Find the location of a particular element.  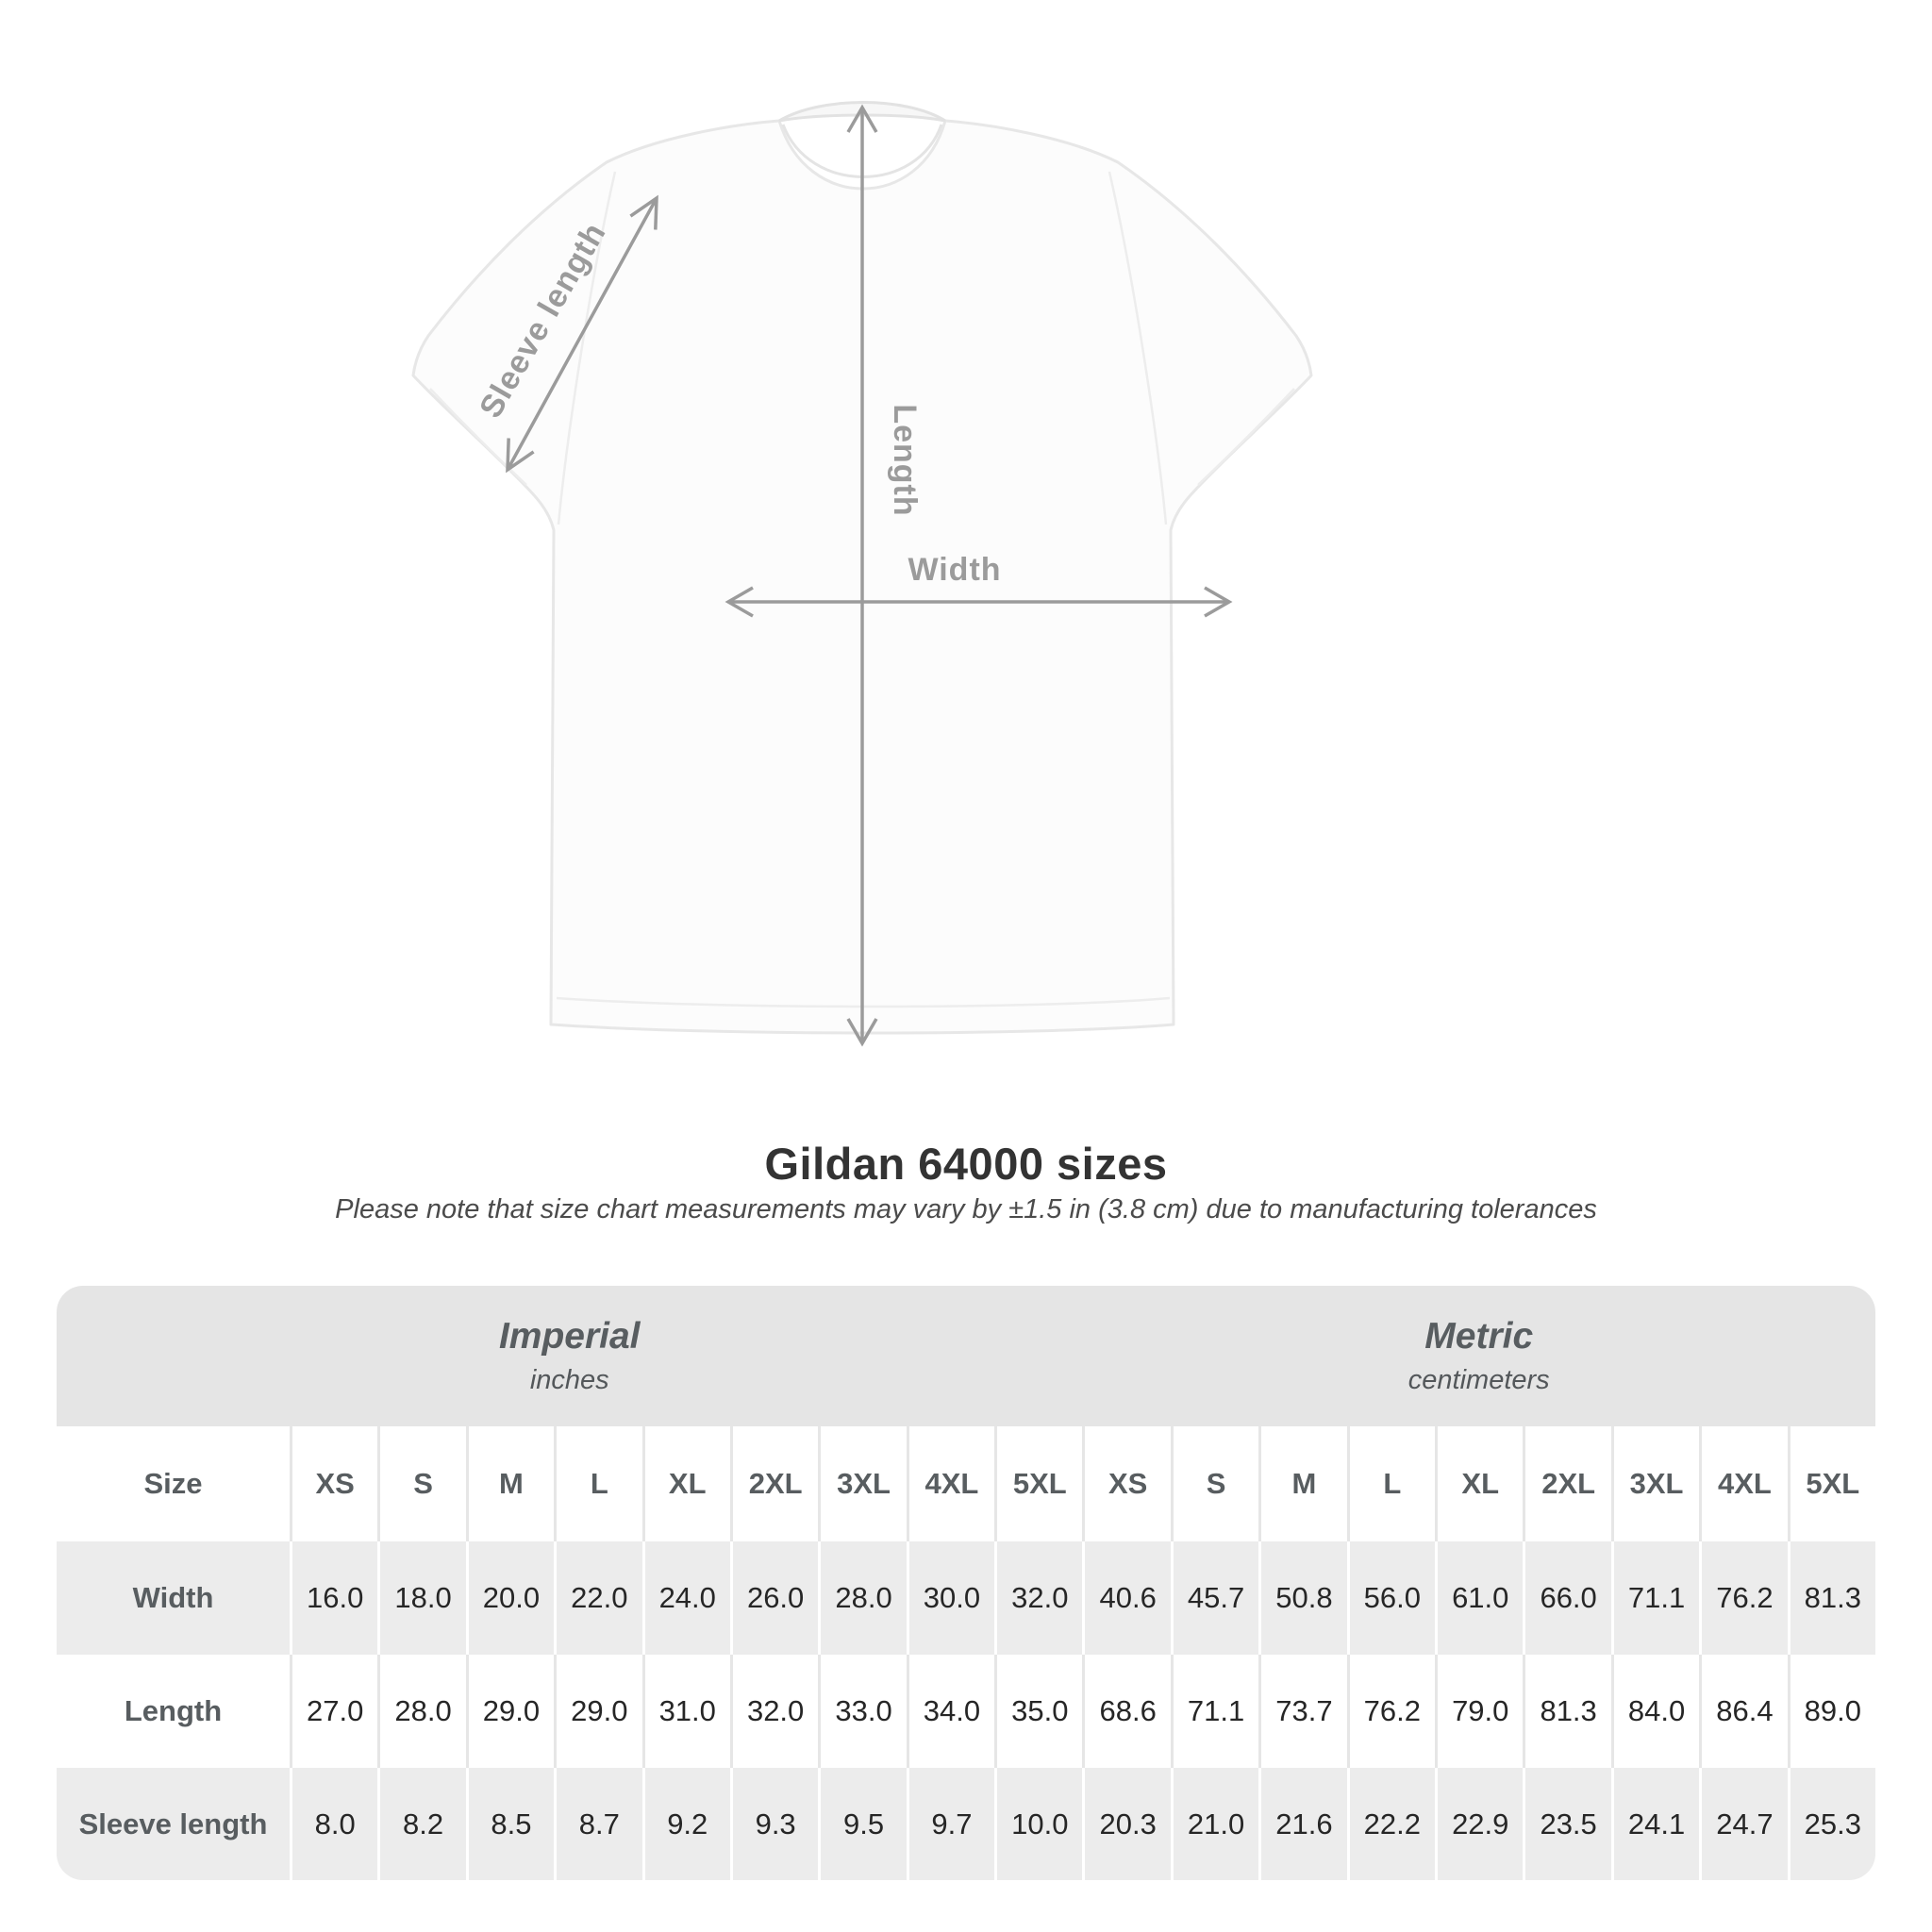

size-col-imperial-2xl: 2XL is located at coordinates (774, 1483).